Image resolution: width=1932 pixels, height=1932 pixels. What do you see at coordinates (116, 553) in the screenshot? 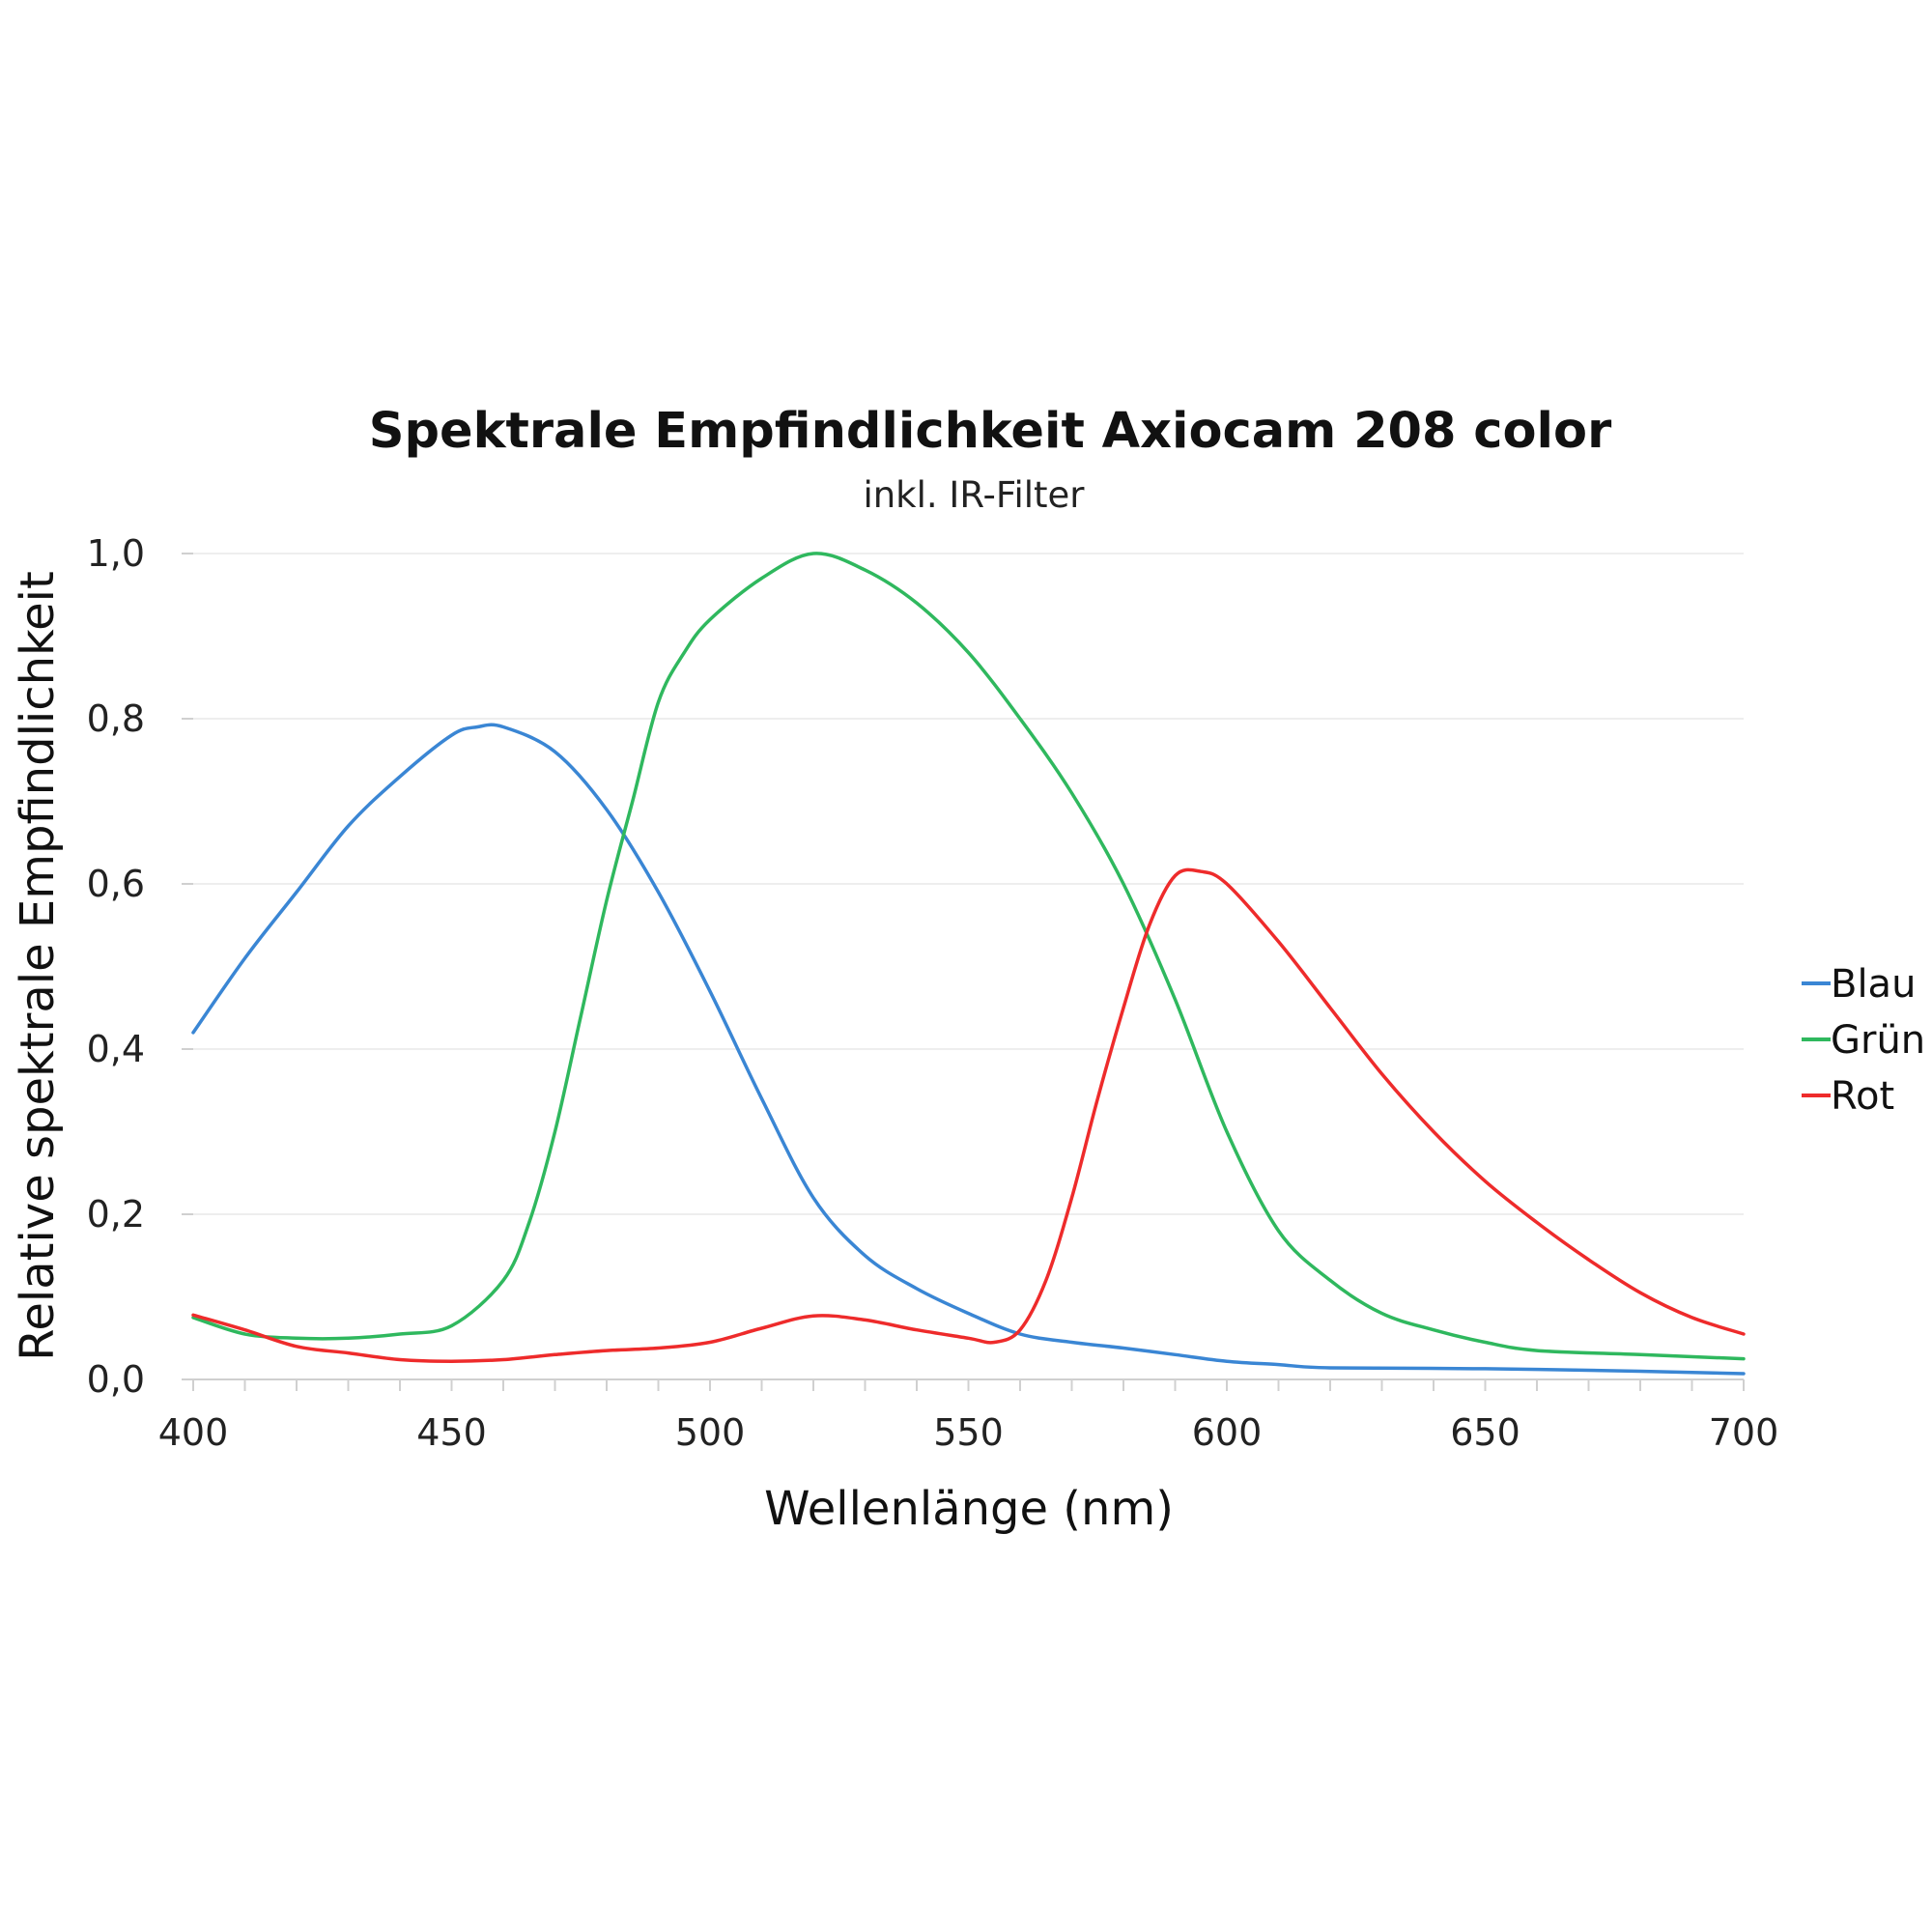
I see `y-tick-label: 1,0` at bounding box center [116, 553].